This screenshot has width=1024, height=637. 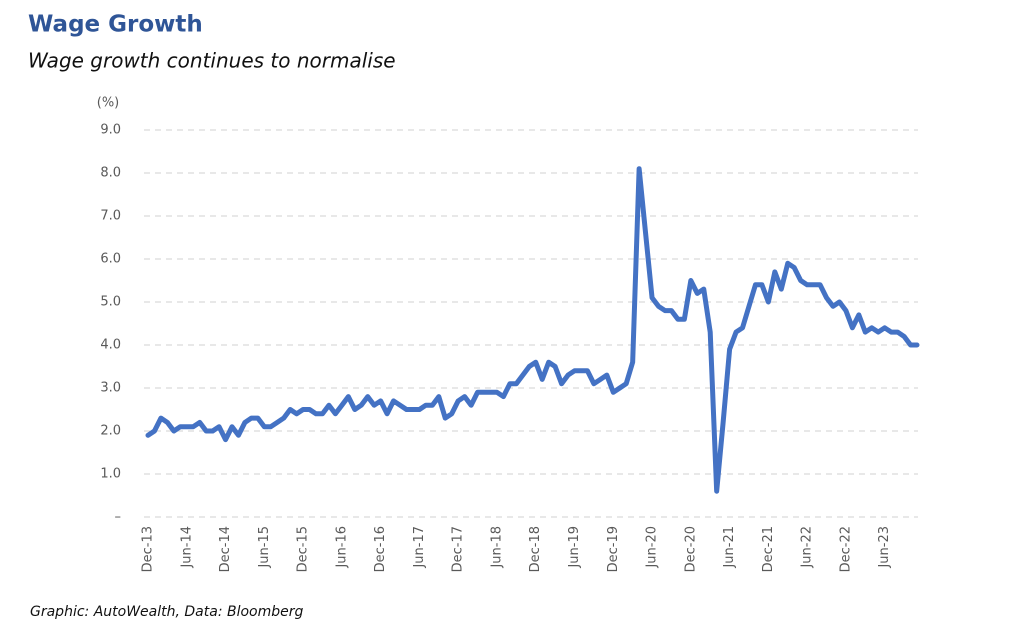 What do you see at coordinates (419, 547) in the screenshot?
I see `x-tick-label: Jun-17` at bounding box center [419, 547].